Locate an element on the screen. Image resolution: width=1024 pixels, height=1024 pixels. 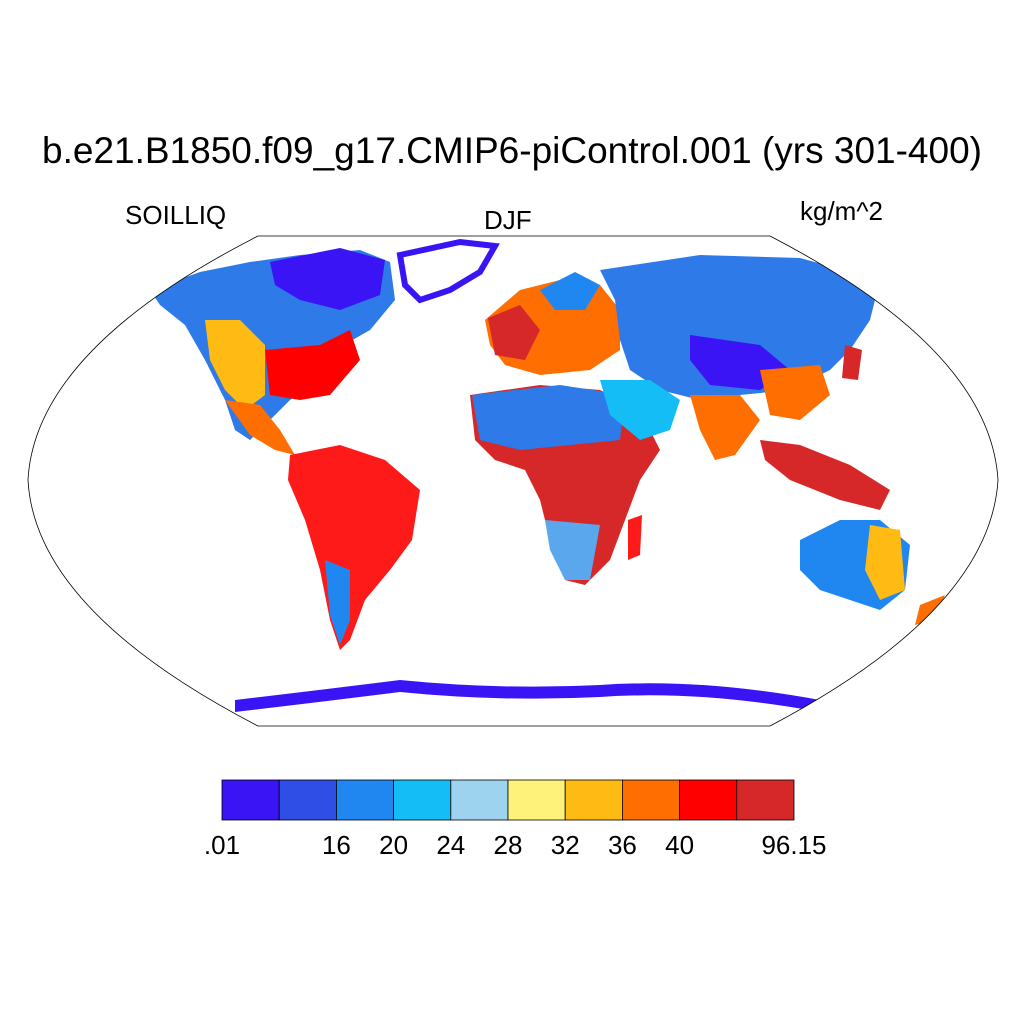
colorbar-tick-label: .01 is located at coordinates (222, 845).